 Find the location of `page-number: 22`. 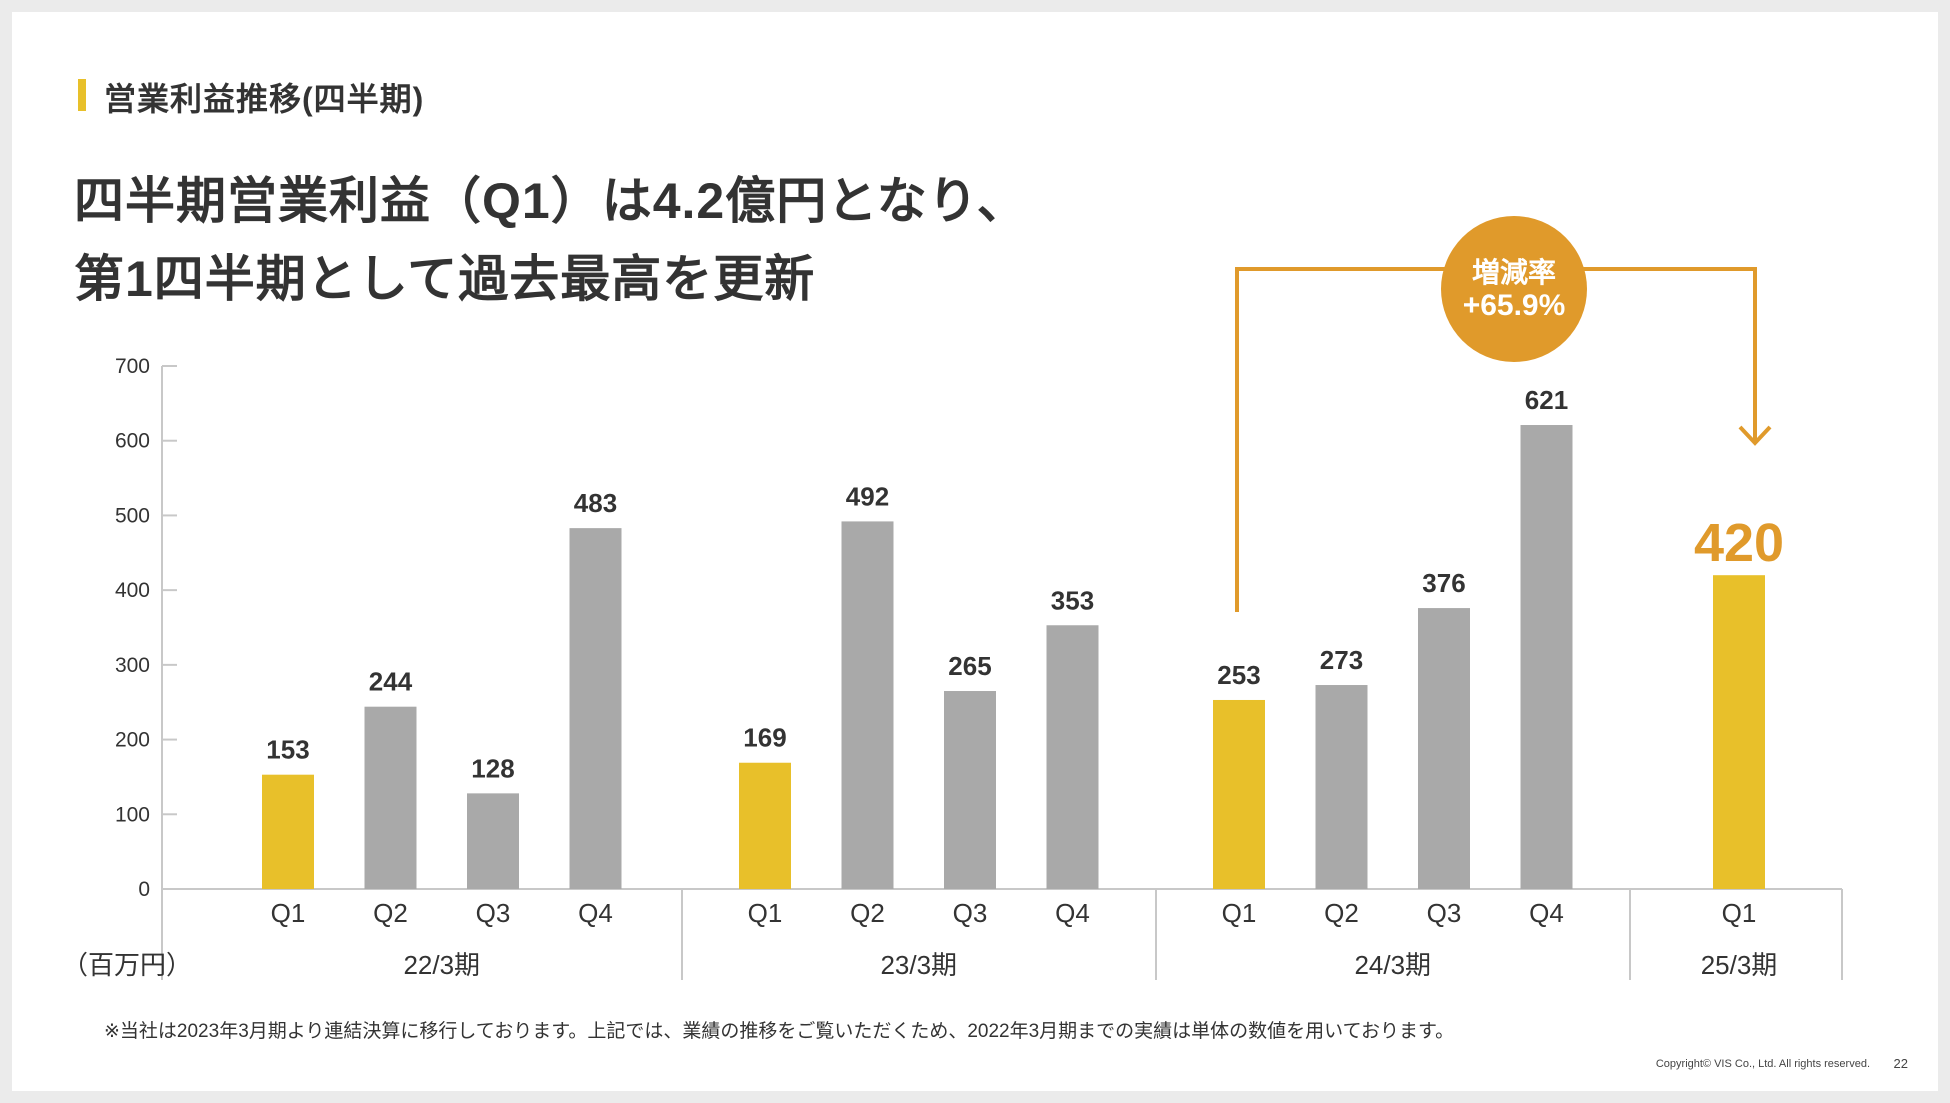

page-number: 22 is located at coordinates (1900, 1063).